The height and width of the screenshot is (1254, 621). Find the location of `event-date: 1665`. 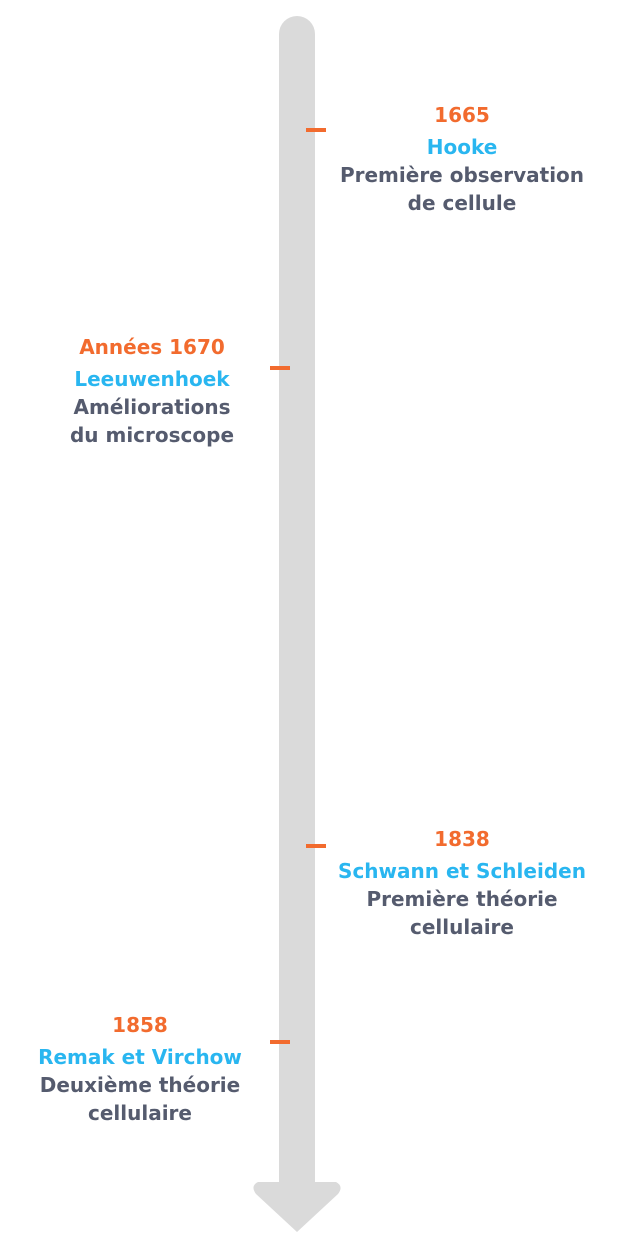

event-date: 1665 is located at coordinates (462, 115).